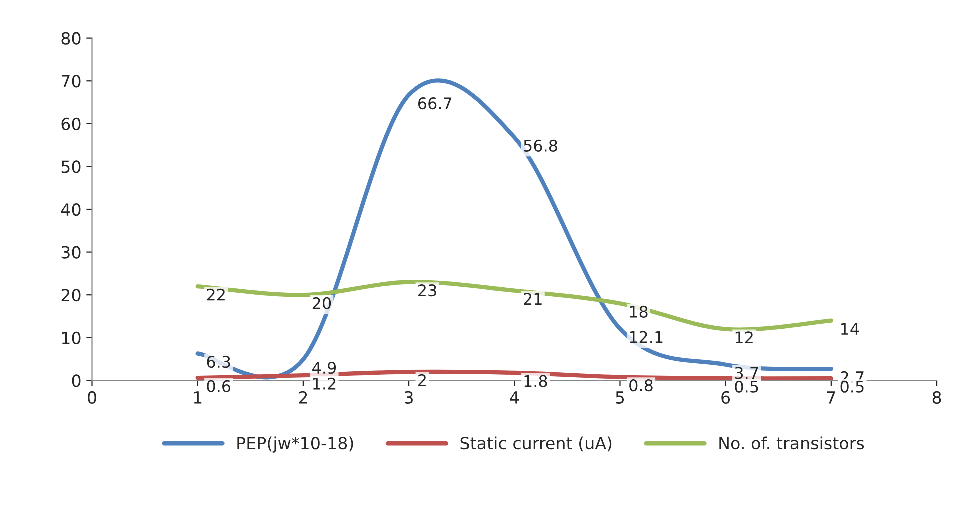 The width and height of the screenshot is (971, 511). Describe the element at coordinates (71, 38) in the screenshot. I see `y-tick-label: 80` at that location.